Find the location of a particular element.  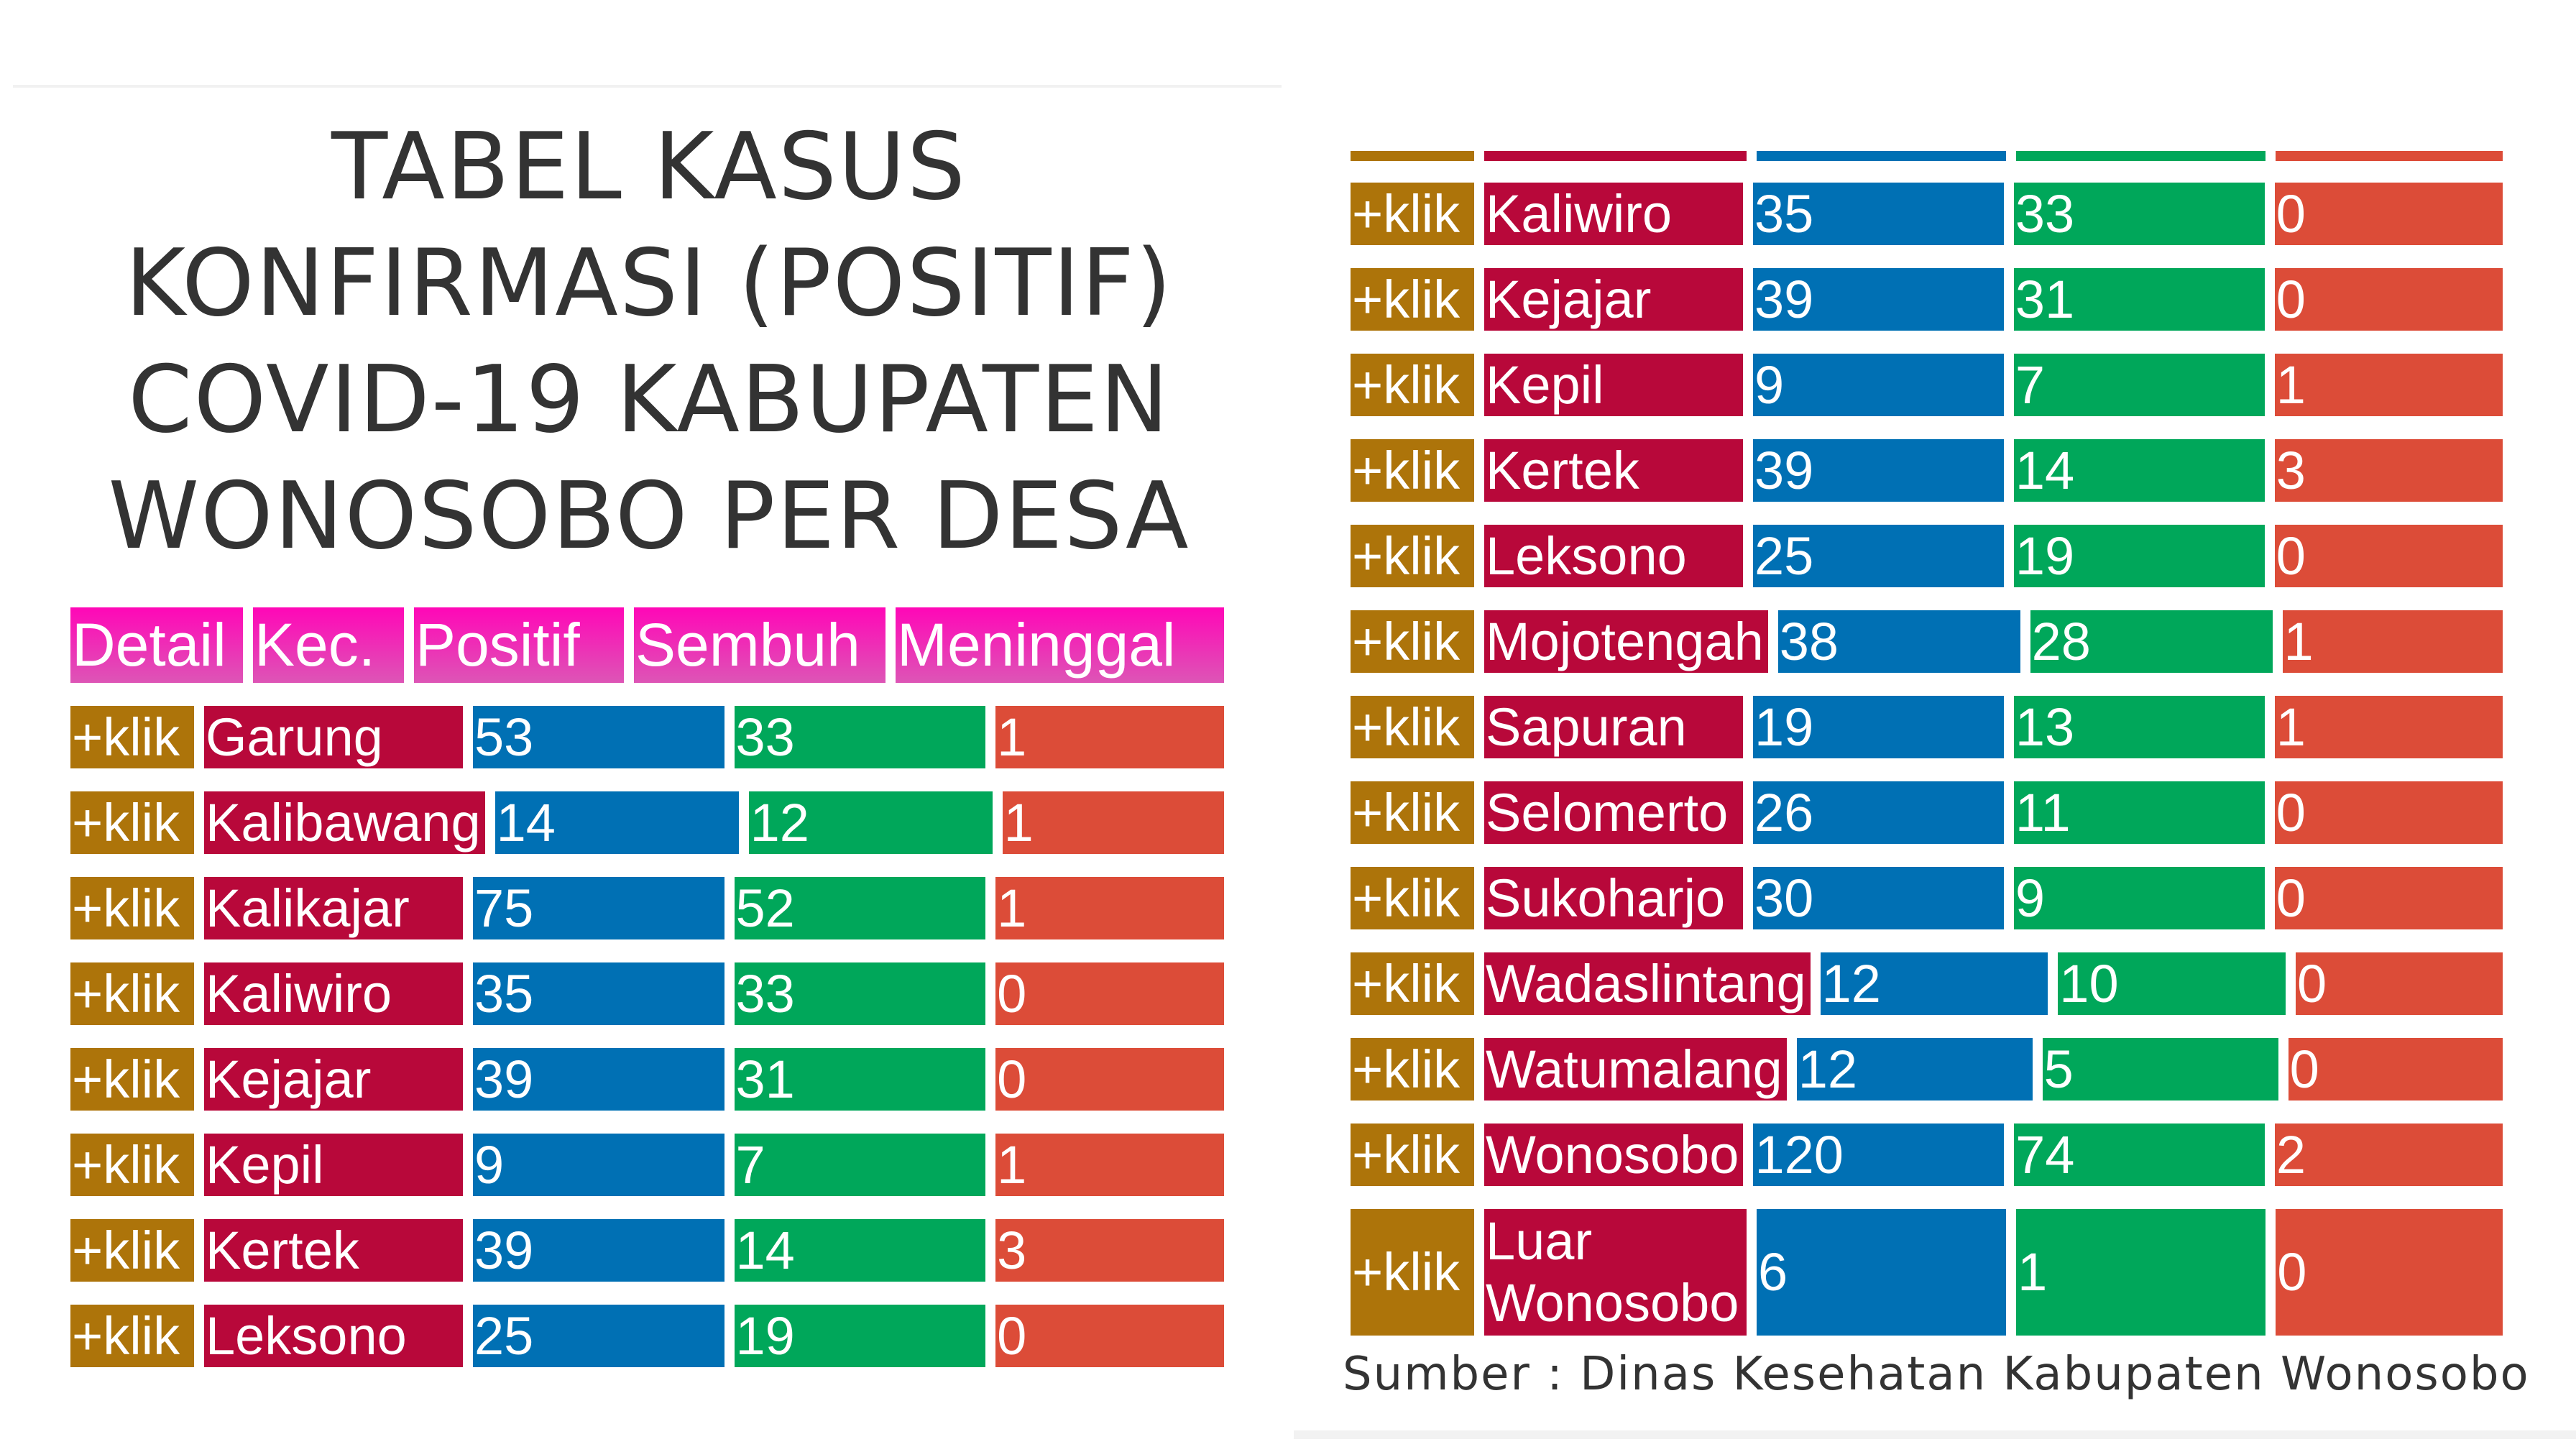

positif-value: 35 is located at coordinates (598, 993).